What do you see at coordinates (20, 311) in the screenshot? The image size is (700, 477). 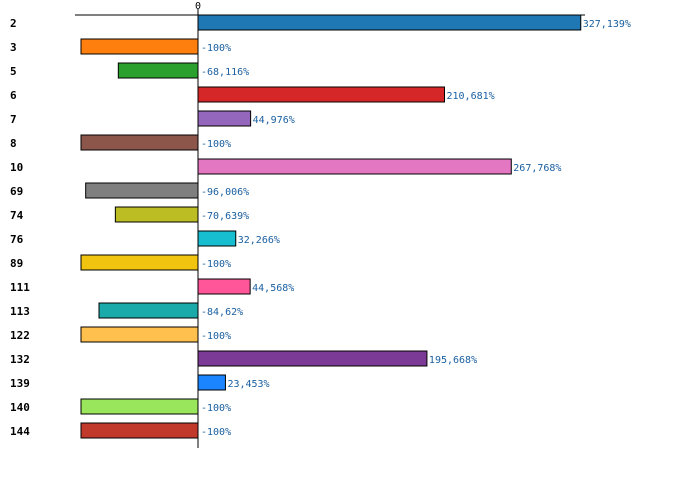 I see `category-label: 113` at bounding box center [20, 311].